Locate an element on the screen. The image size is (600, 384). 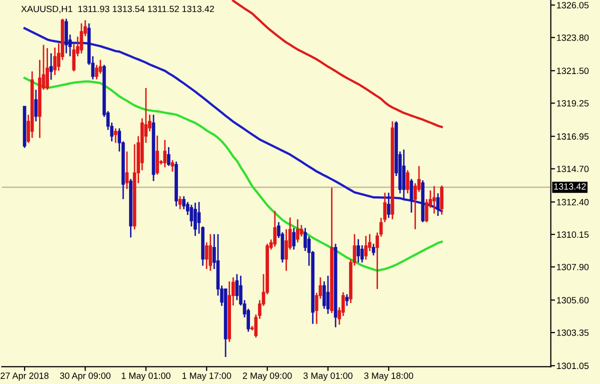
y-tick-label: 1319.25 is located at coordinates (573, 103).